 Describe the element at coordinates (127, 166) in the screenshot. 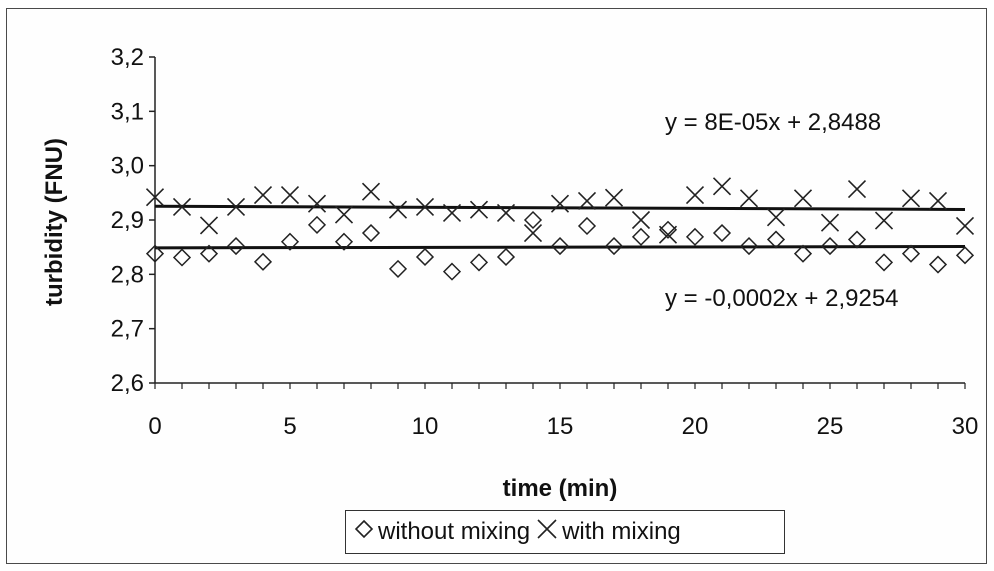

I see `y-tick-label: 3,0` at that location.